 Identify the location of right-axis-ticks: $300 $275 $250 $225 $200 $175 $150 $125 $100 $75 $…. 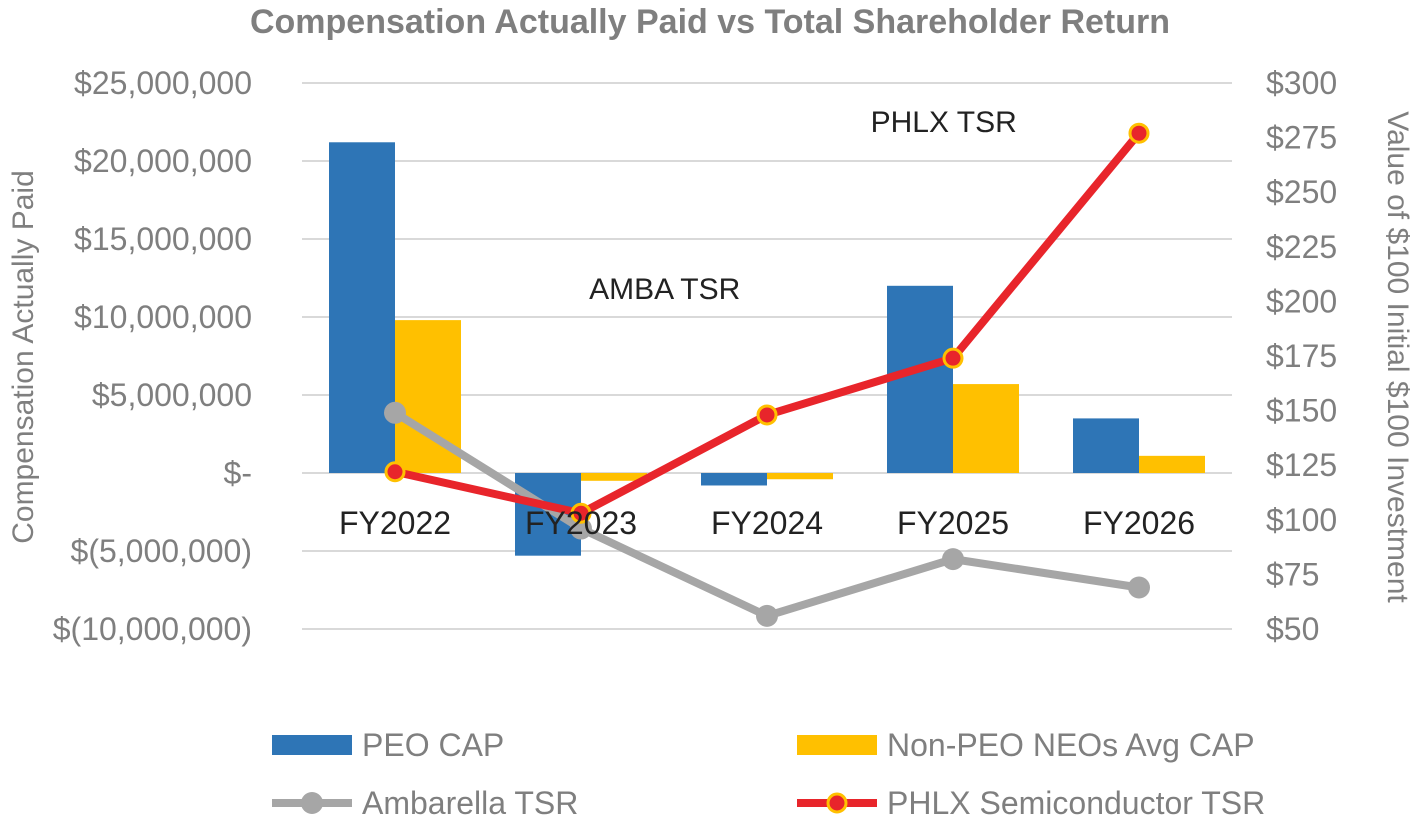
(1301, 356).